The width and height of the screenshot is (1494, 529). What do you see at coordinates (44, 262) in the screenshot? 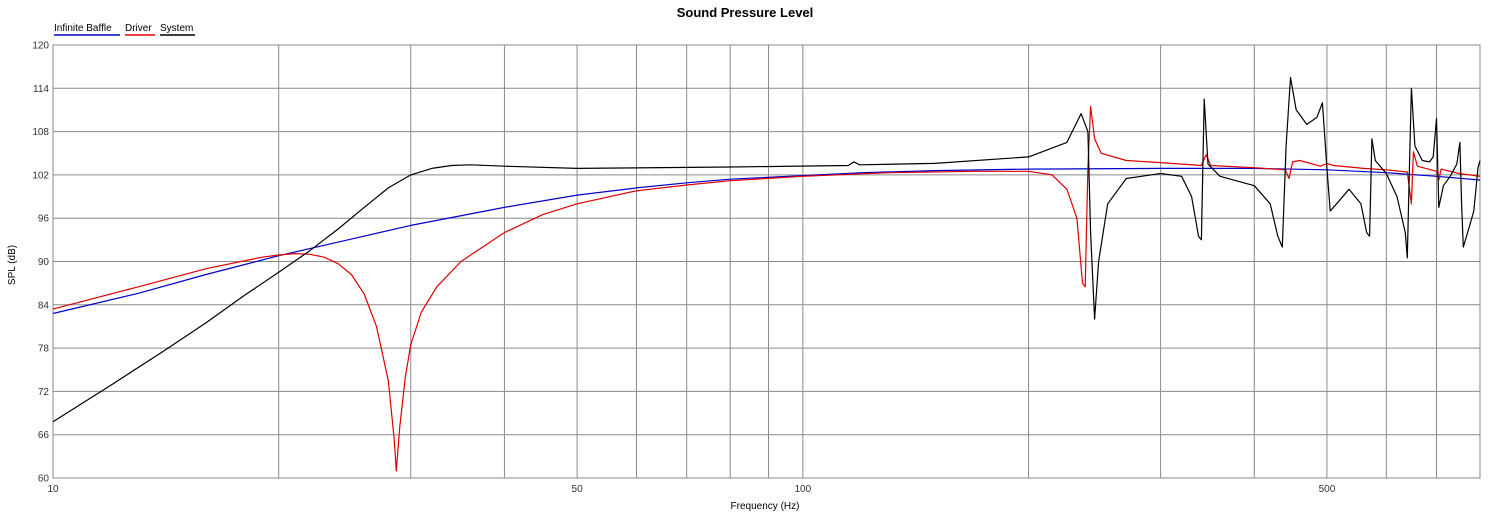
I see `y-tick-label: 90` at bounding box center [44, 262].